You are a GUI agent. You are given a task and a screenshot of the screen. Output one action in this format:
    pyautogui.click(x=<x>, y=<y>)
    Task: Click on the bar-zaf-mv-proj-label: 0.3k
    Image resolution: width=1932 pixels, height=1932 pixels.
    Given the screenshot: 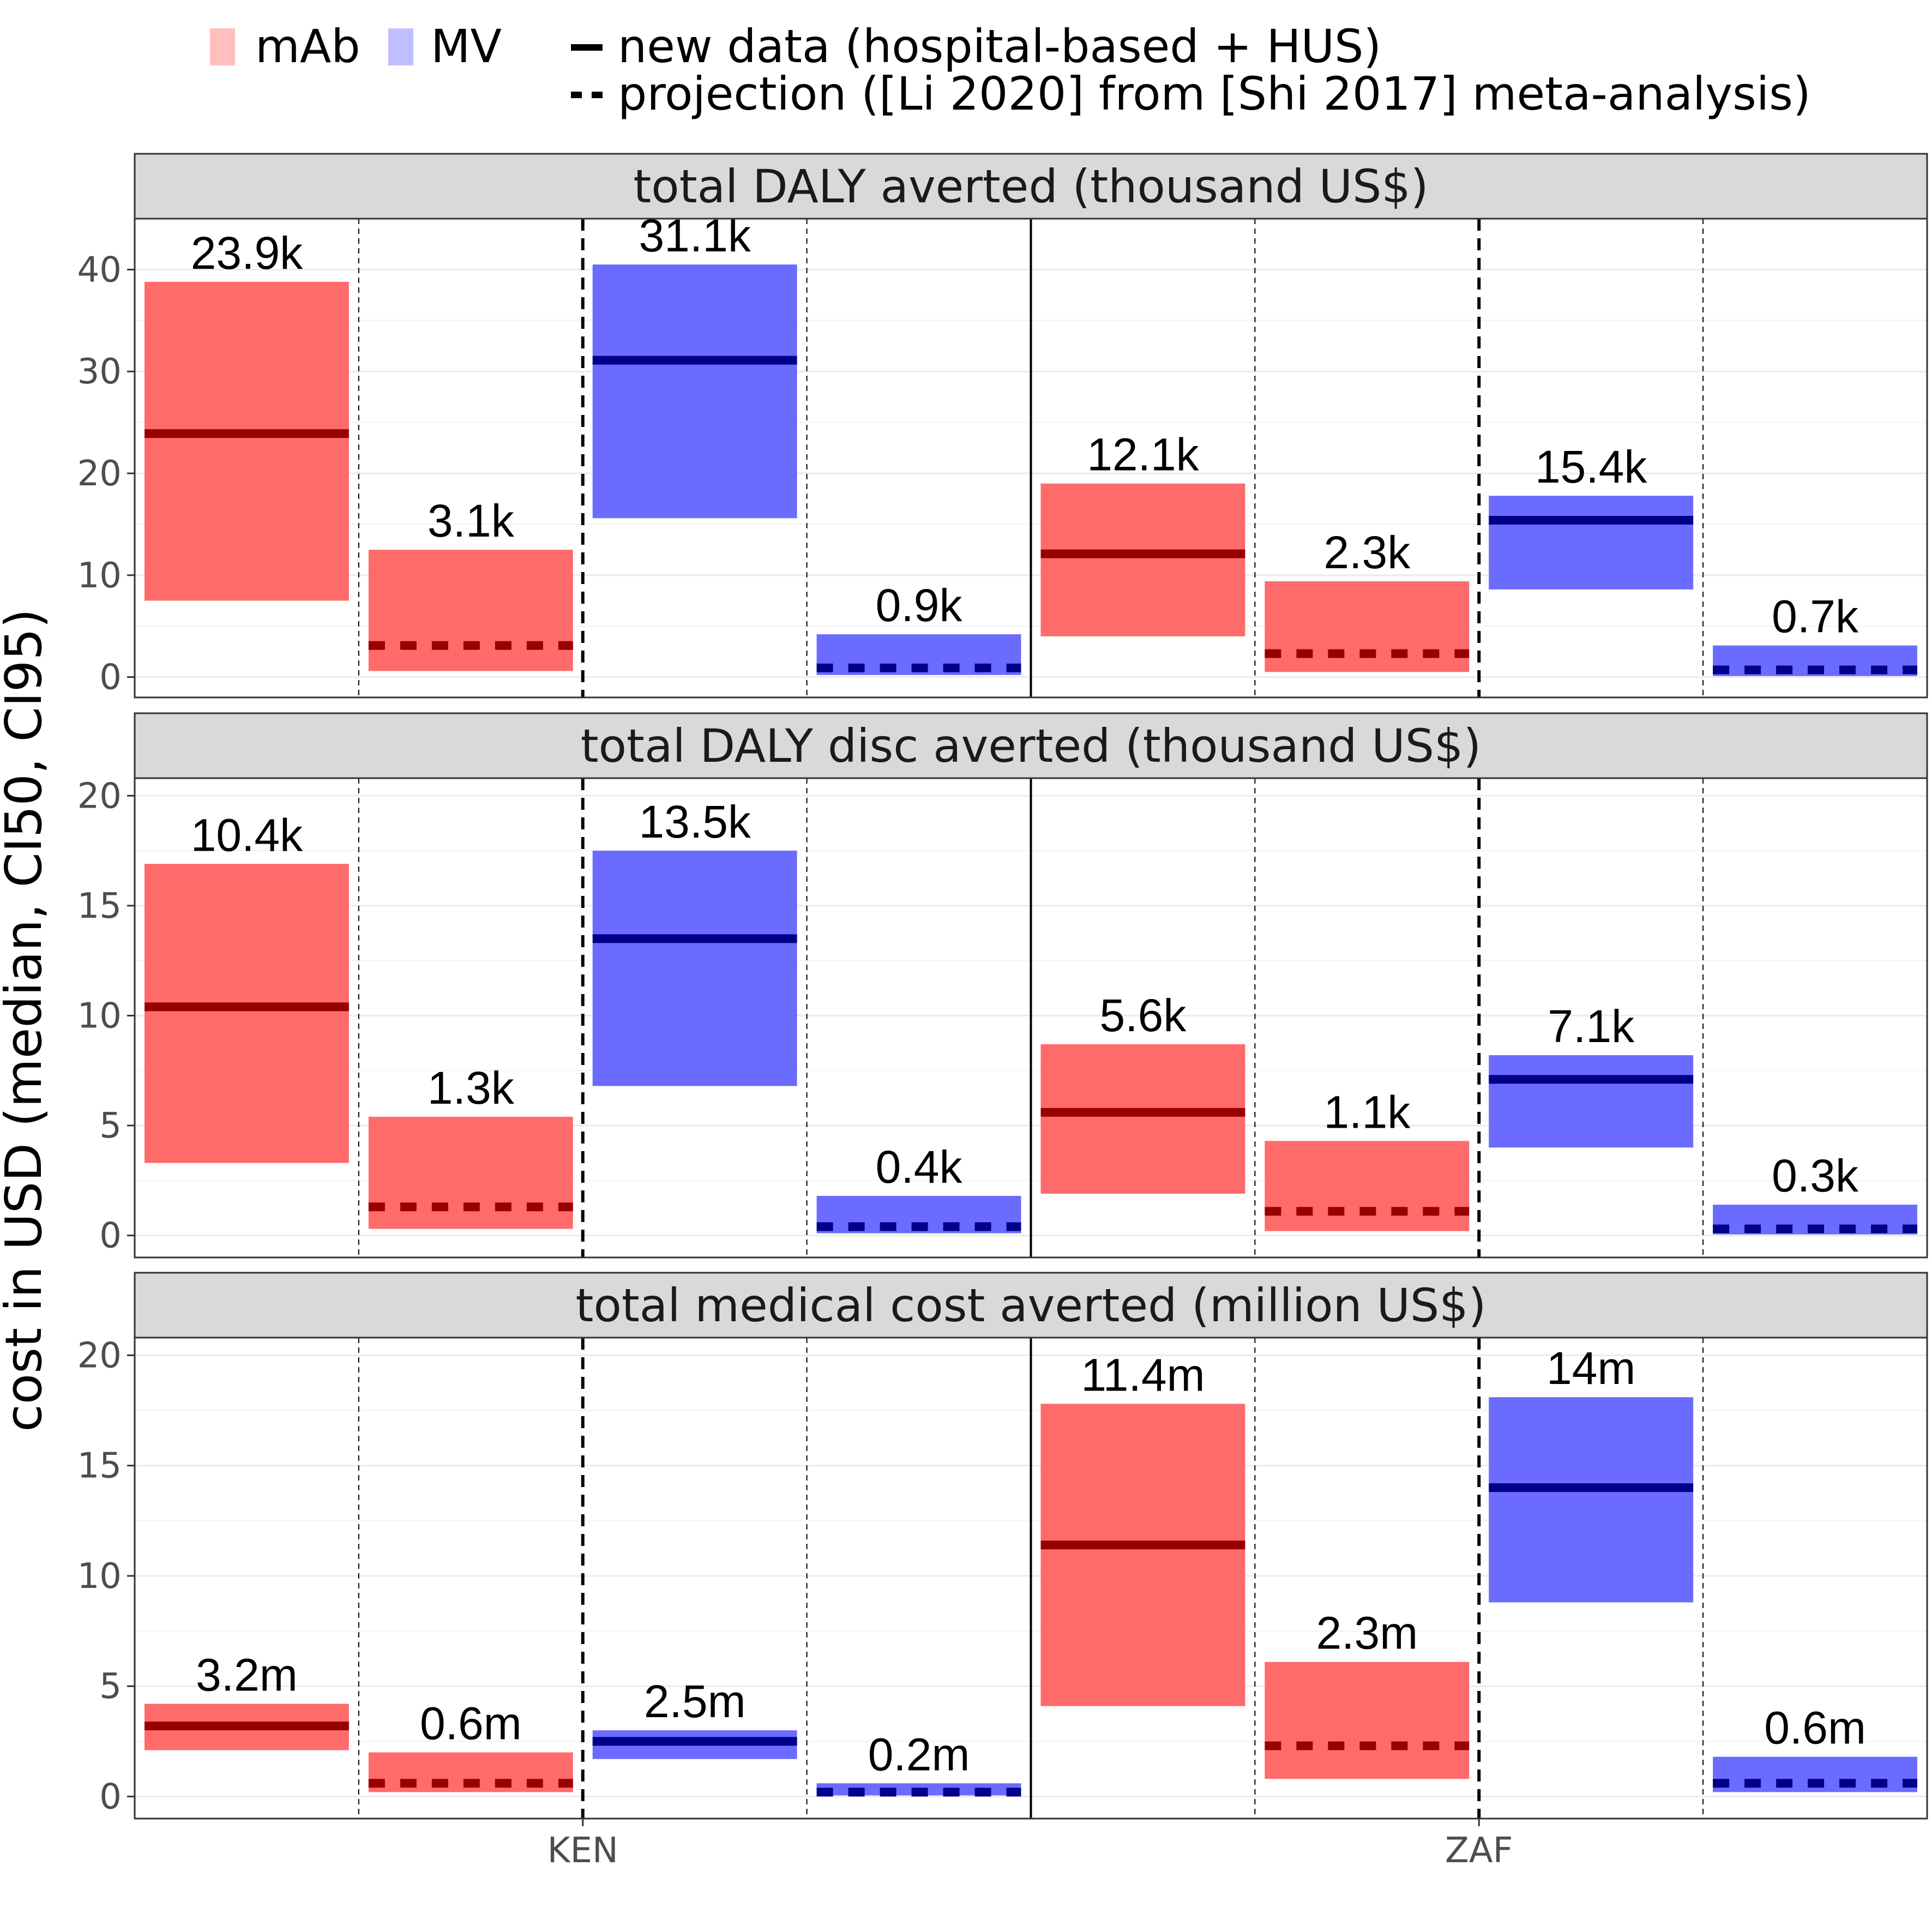 What is the action you would take?
    pyautogui.click(x=1815, y=1175)
    